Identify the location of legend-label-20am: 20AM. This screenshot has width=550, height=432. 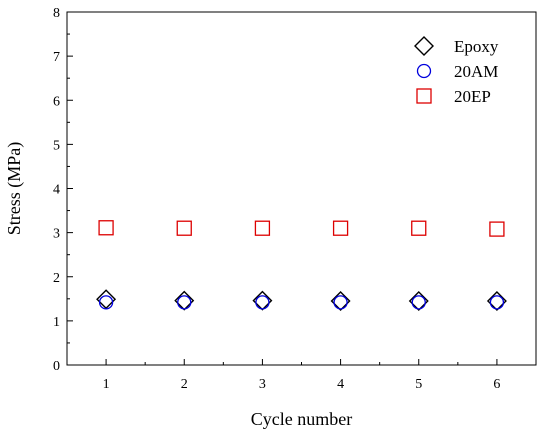
(476, 71).